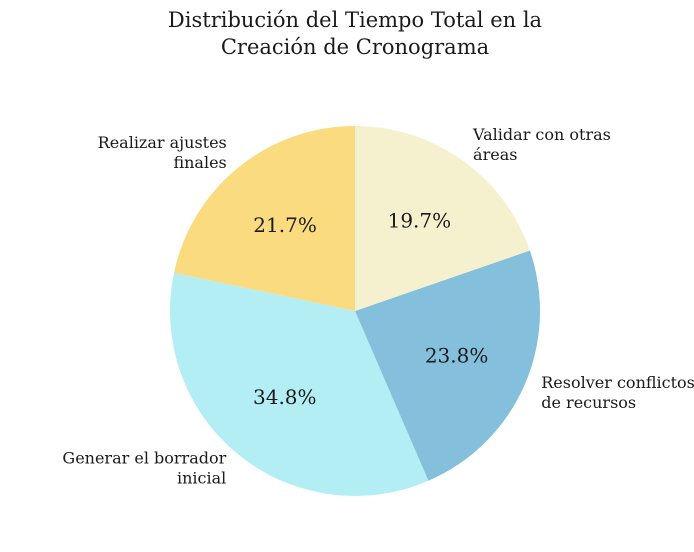 The width and height of the screenshot is (694, 552). Describe the element at coordinates (162, 142) in the screenshot. I see `slice-category-label-line: Realizar ajustes` at that location.